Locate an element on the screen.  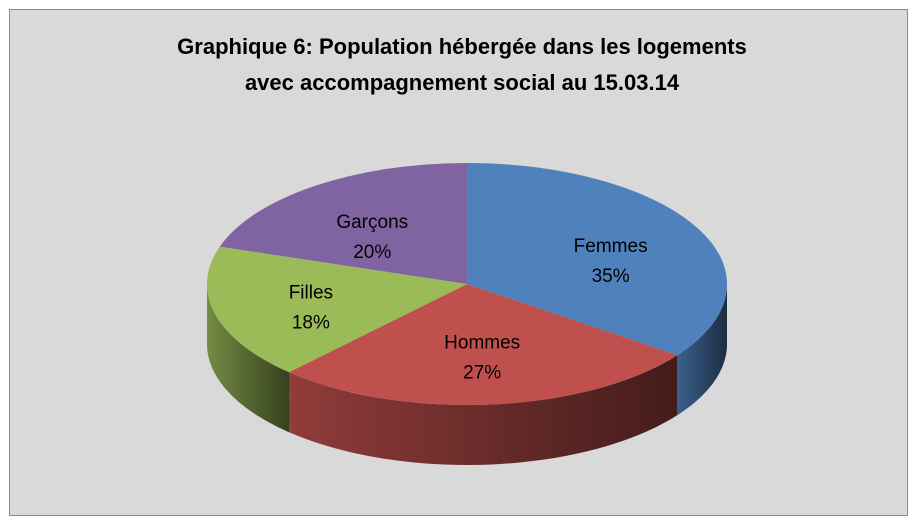
slice-value-label: 18% is located at coordinates (311, 323).